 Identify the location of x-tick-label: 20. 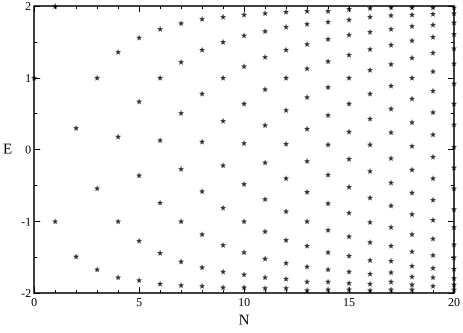
(454, 302).